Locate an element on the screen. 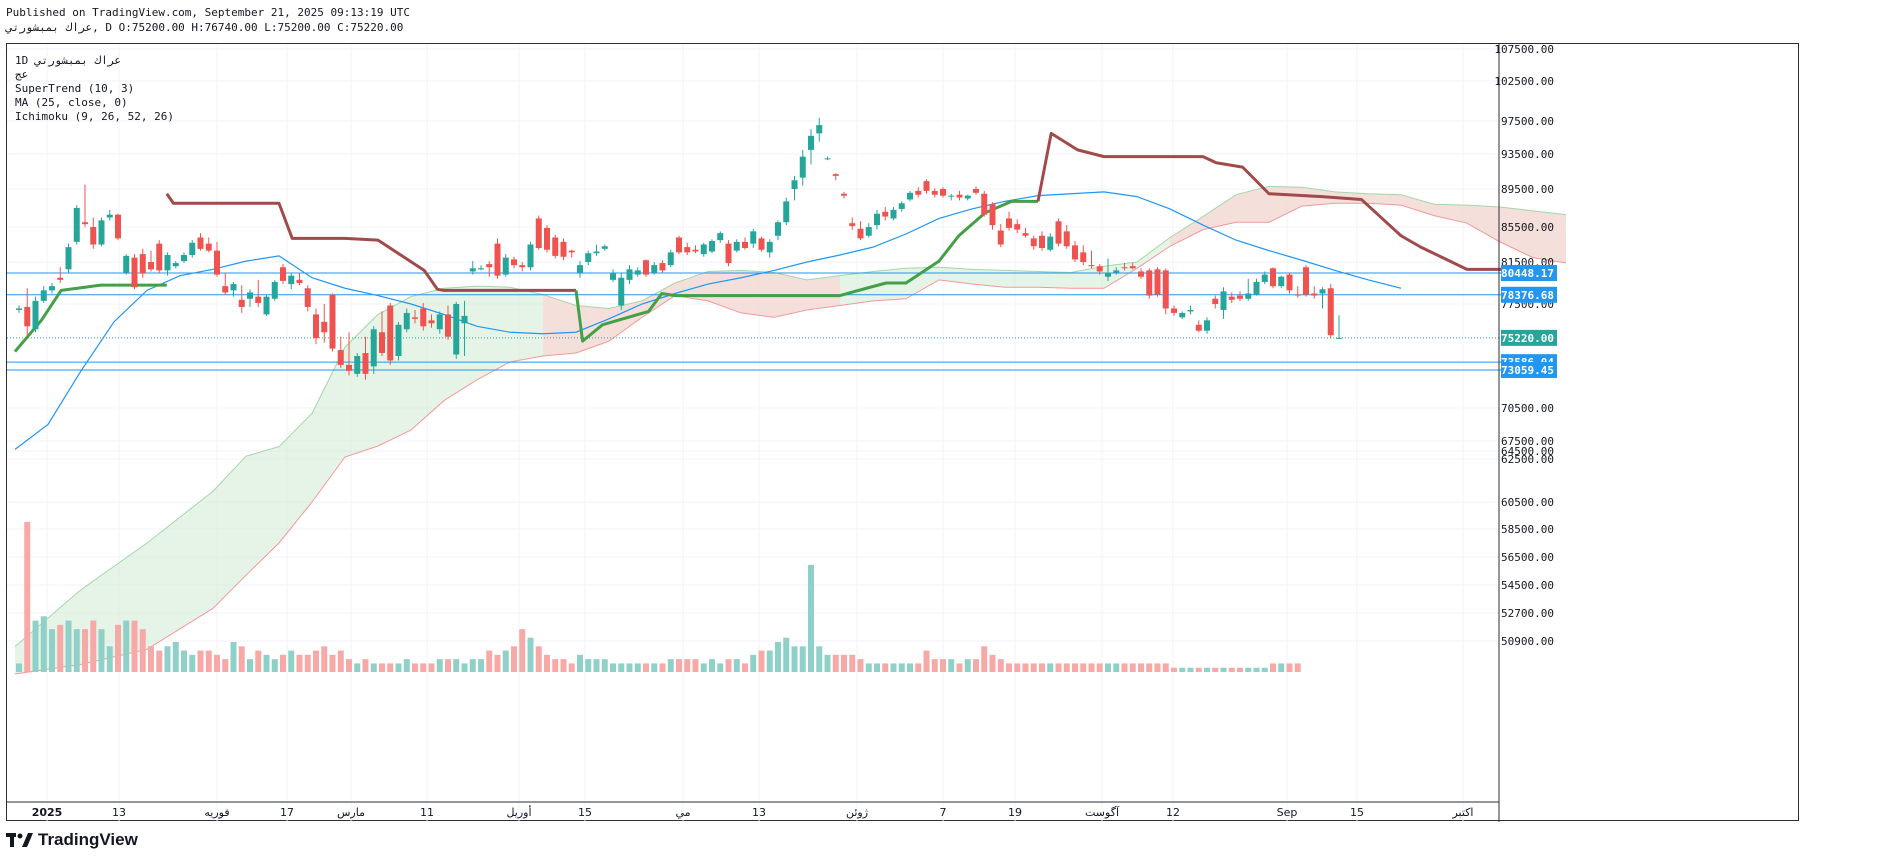 The width and height of the screenshot is (1878, 858). svg-text: 80448.17 is located at coordinates (1527, 273).